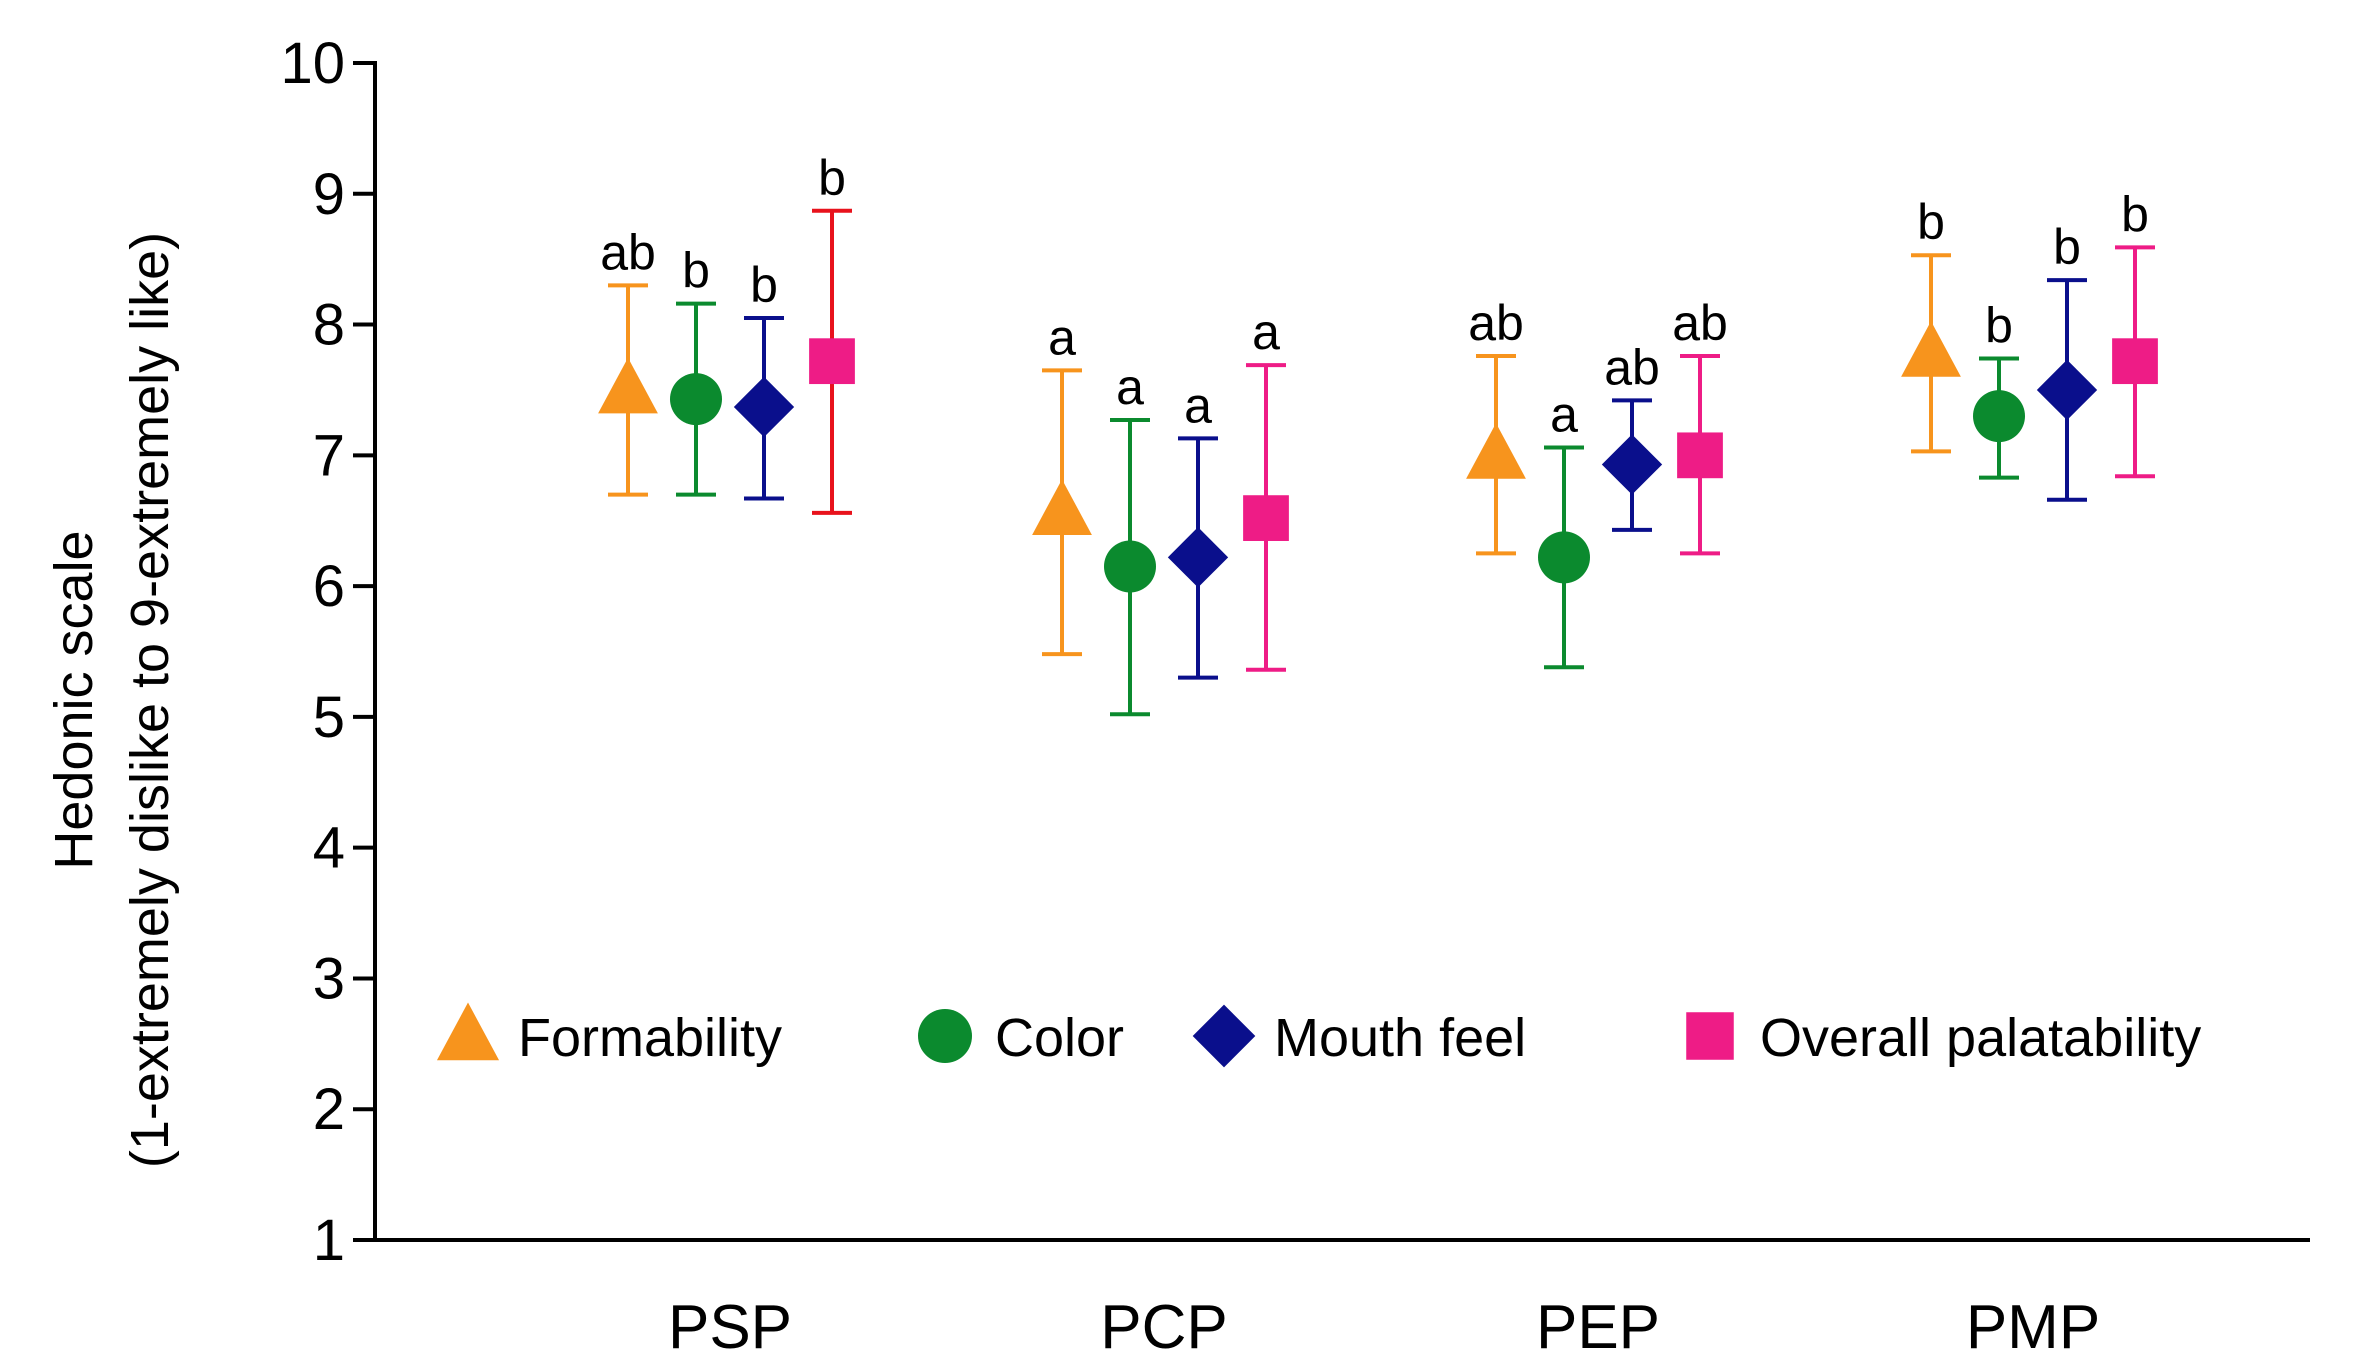 The height and width of the screenshot is (1370, 2366). Describe the element at coordinates (329, 325) in the screenshot. I see `y-tick-label: 8` at that location.